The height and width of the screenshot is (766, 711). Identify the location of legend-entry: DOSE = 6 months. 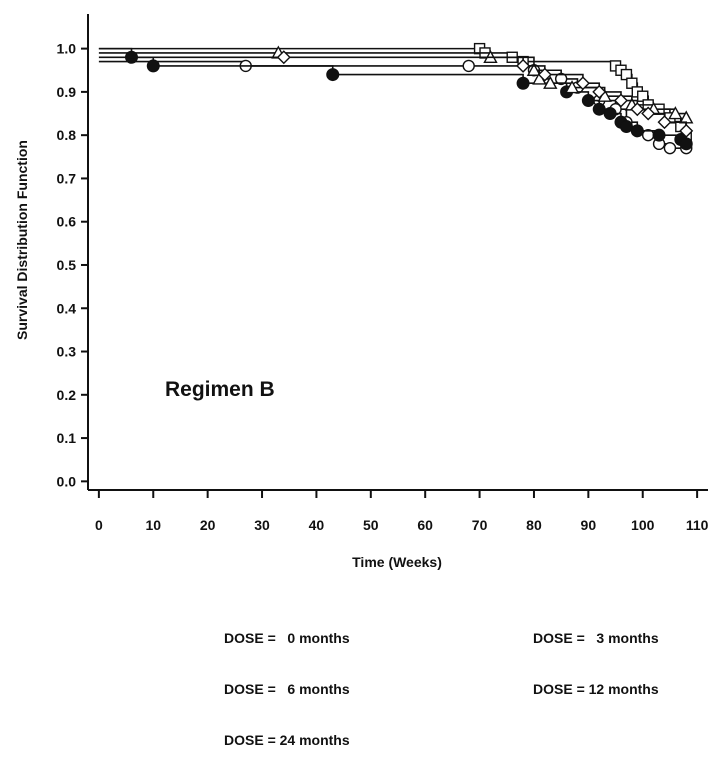
(287, 689).